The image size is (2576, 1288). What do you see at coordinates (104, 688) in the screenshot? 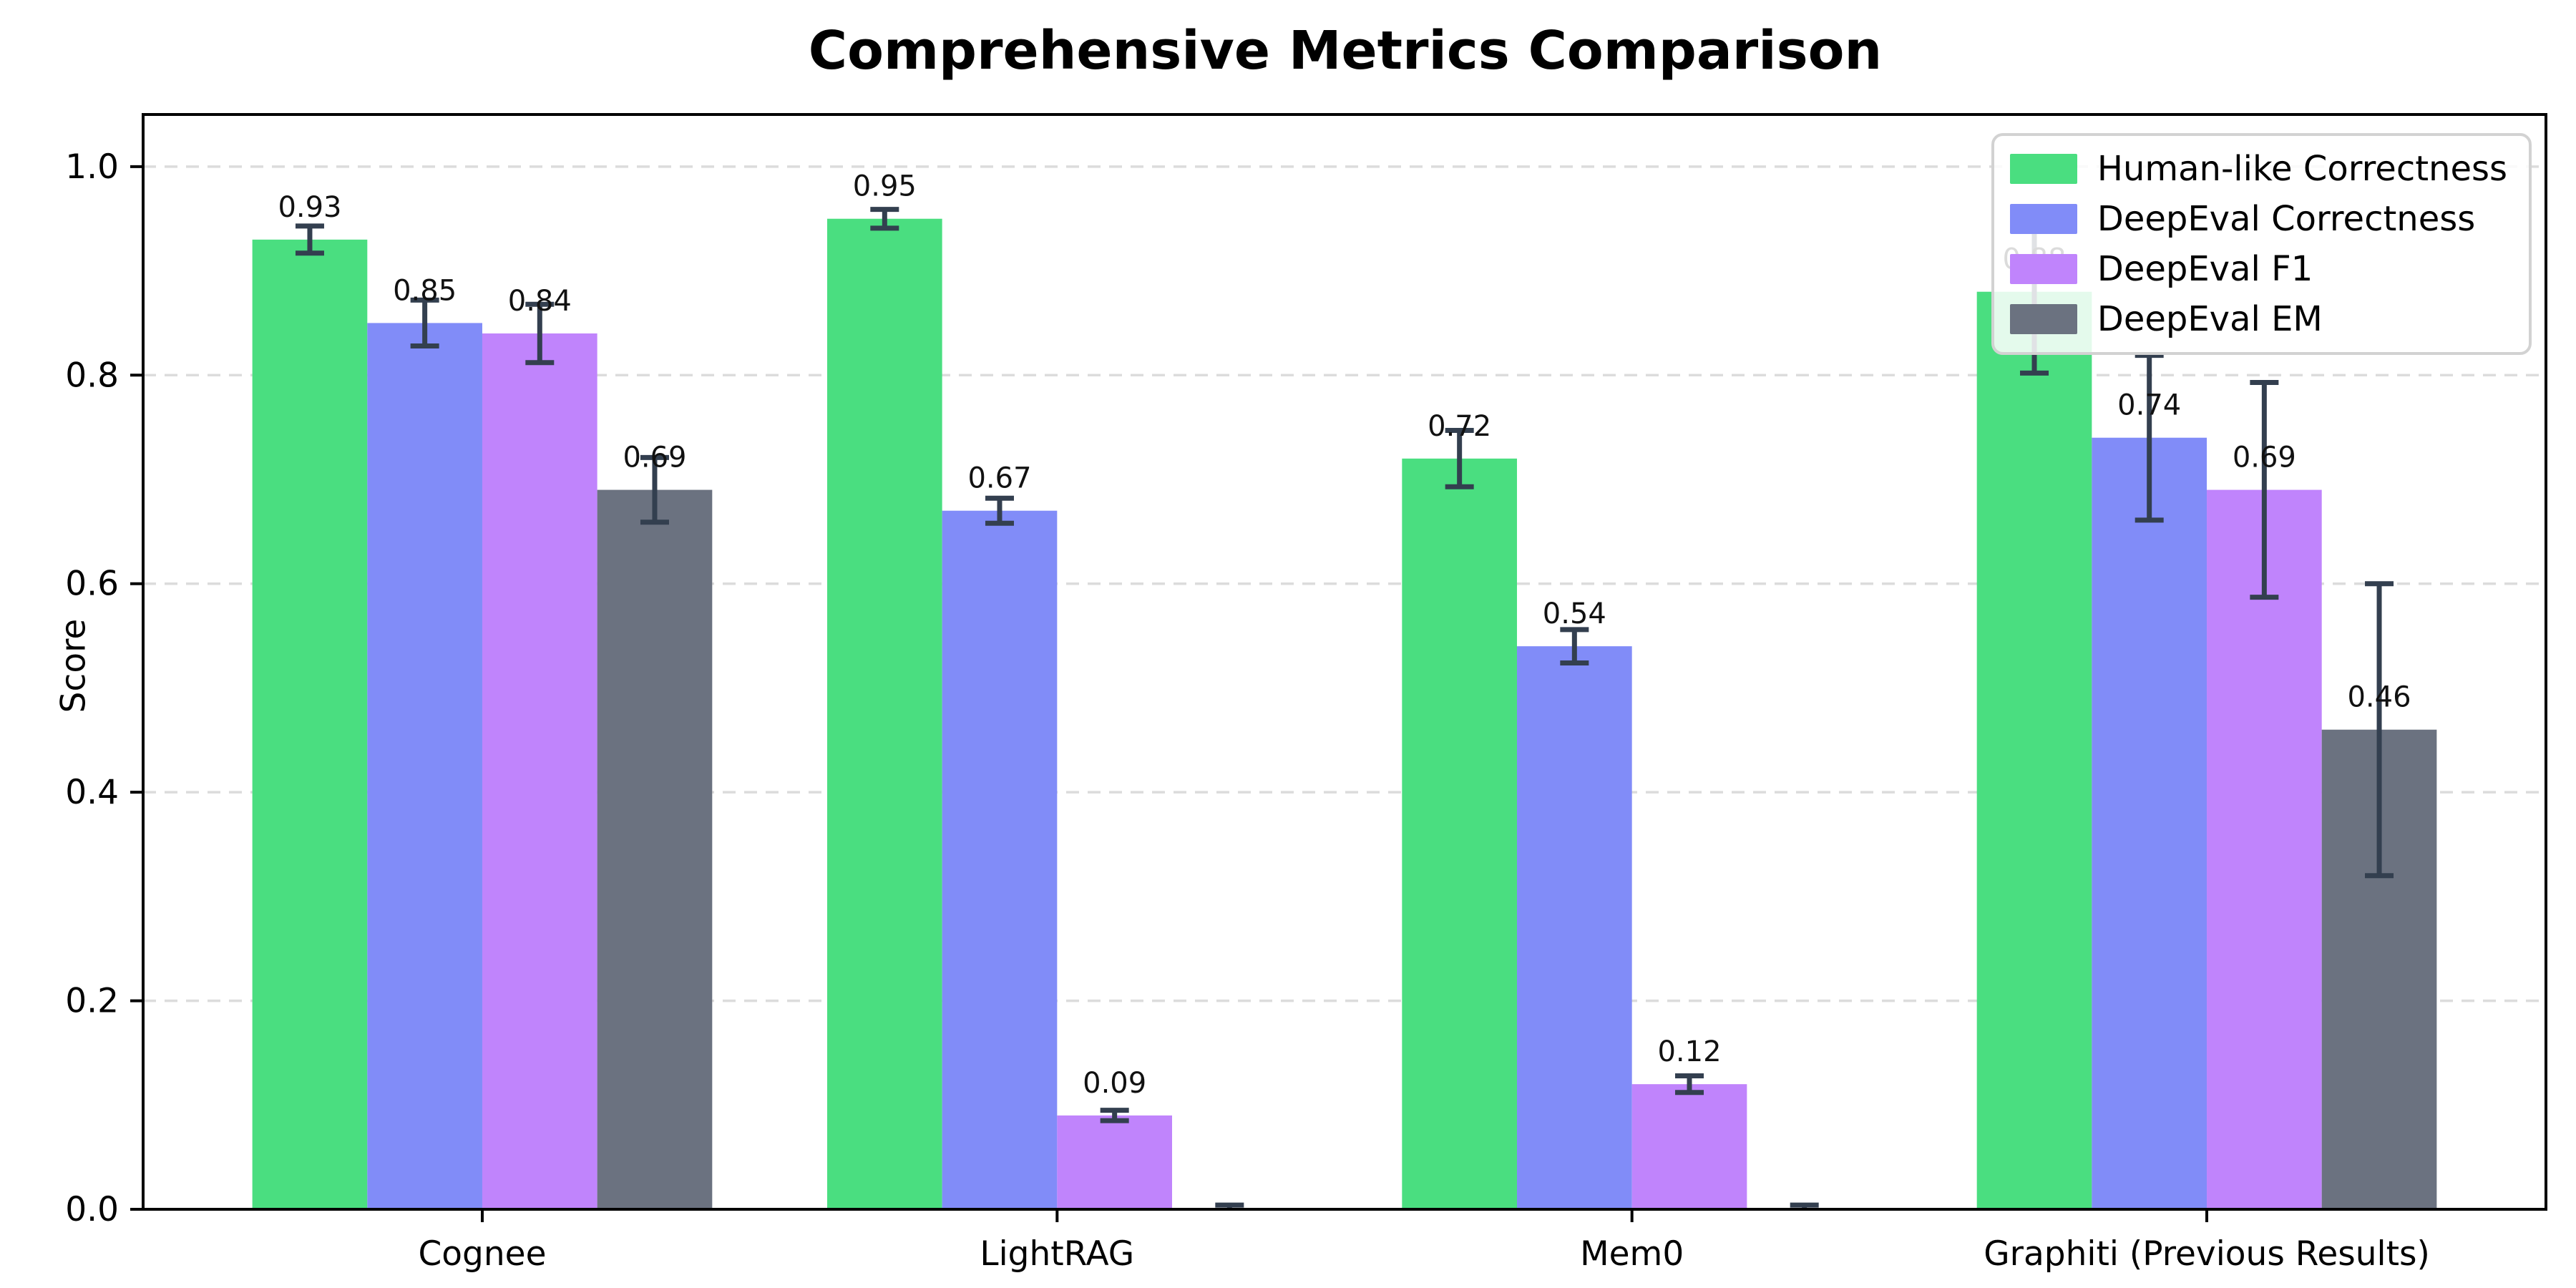
I see `y-axis: 0.0 0.2 0.4 0.6 0.8 1.0` at bounding box center [104, 688].